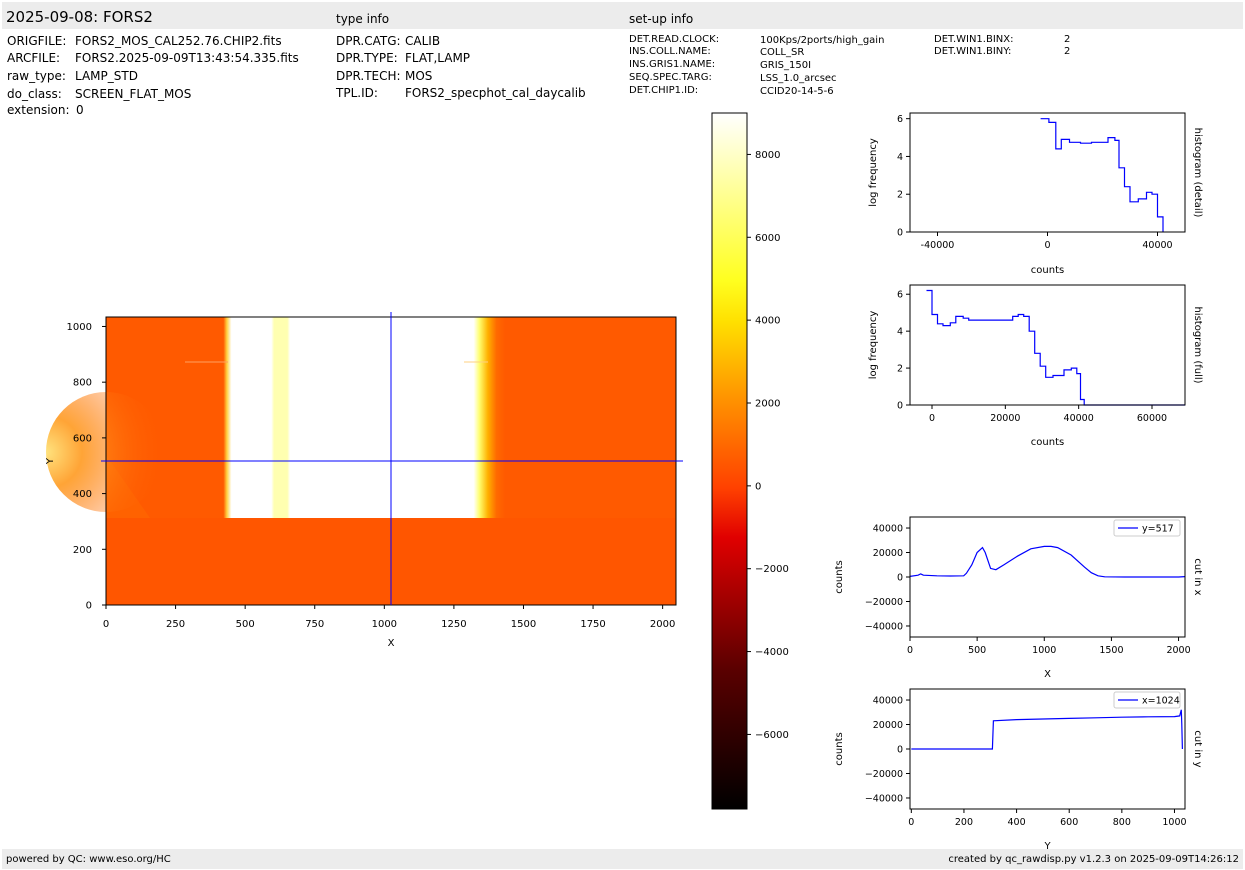 This screenshot has height=870, width=1245. What do you see at coordinates (772, 652) in the screenshot?
I see `colorbar-tick-label: −4000` at bounding box center [772, 652].